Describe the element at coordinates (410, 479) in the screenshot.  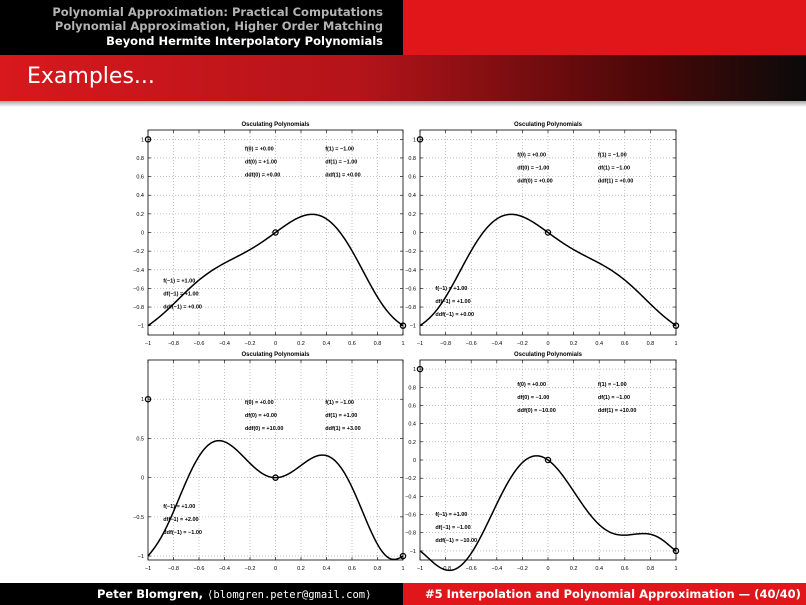
I see `y-tick-label: −0.2` at that location.